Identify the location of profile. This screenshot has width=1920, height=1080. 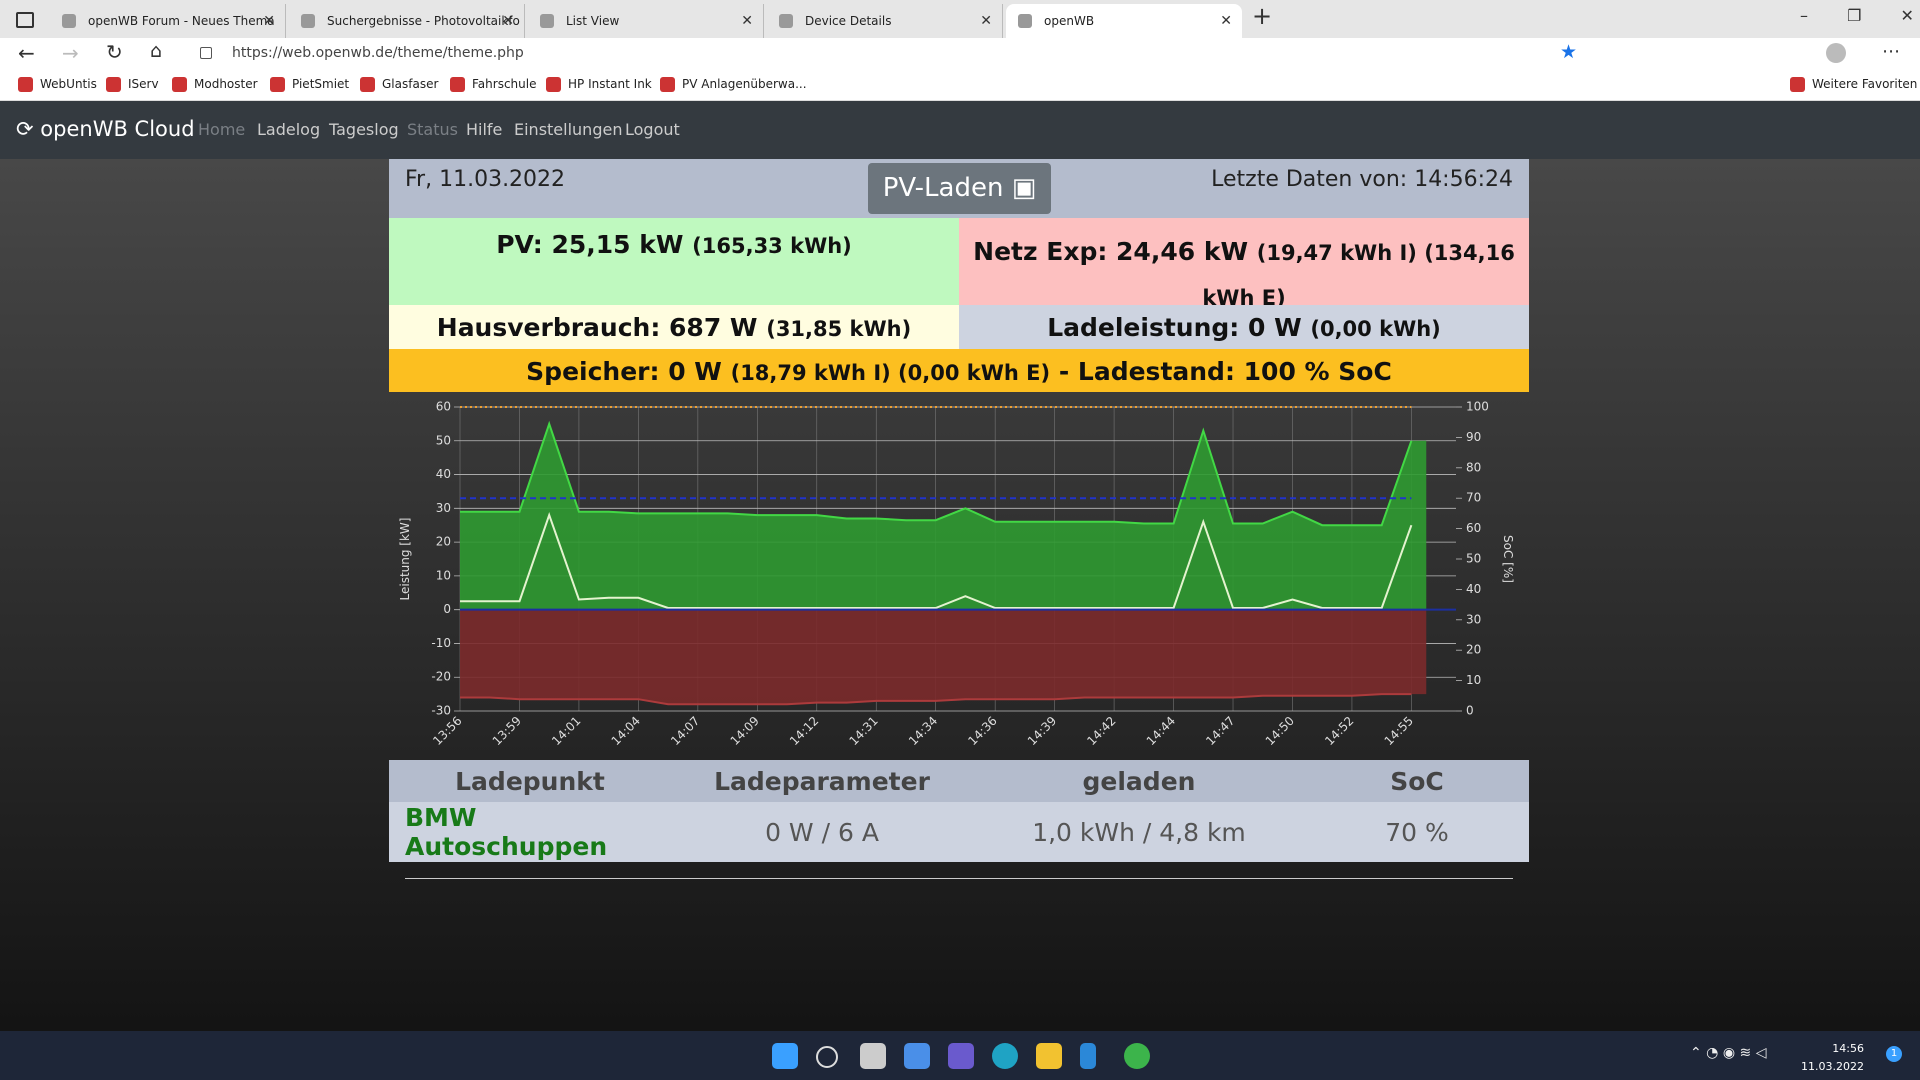
(1836, 53).